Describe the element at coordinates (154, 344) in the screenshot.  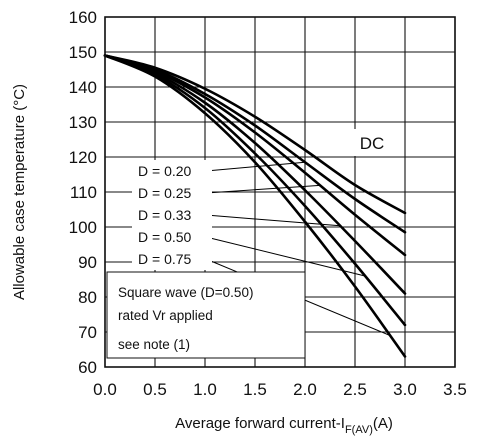
I see `note-line-3: see note (1)` at that location.